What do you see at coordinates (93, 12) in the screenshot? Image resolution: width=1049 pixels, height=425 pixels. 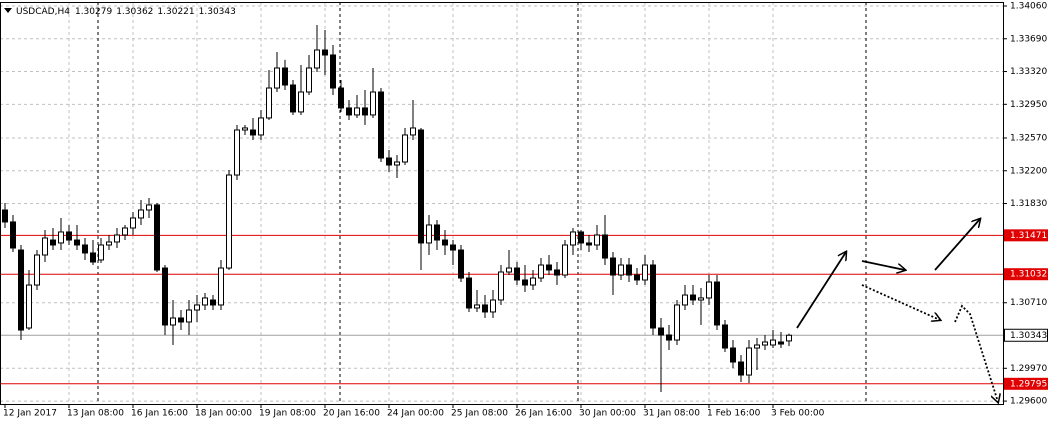 I see `open-value: 1.30279` at bounding box center [93, 12].